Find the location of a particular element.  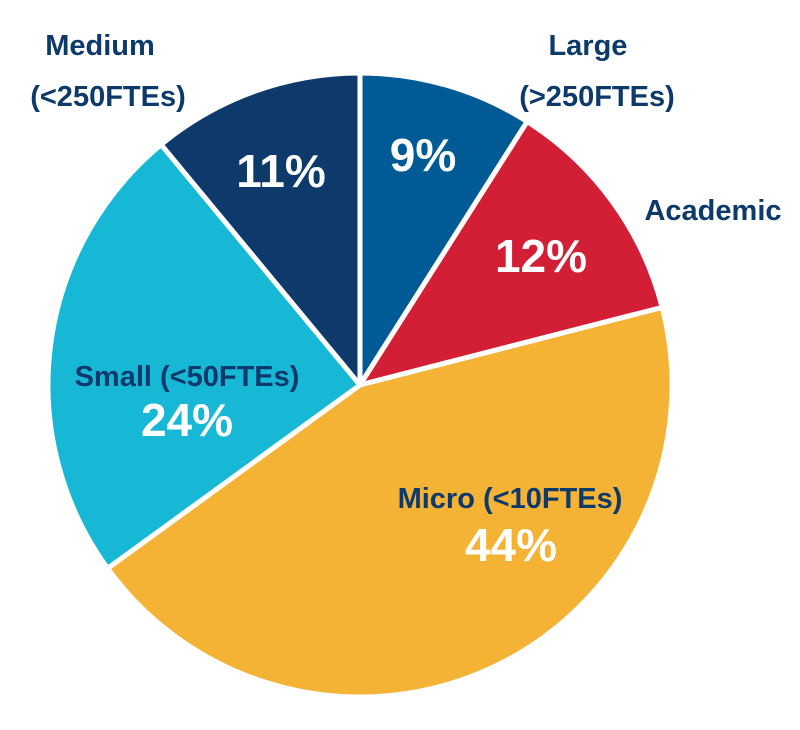

slice-medium is located at coordinates (260, 229).